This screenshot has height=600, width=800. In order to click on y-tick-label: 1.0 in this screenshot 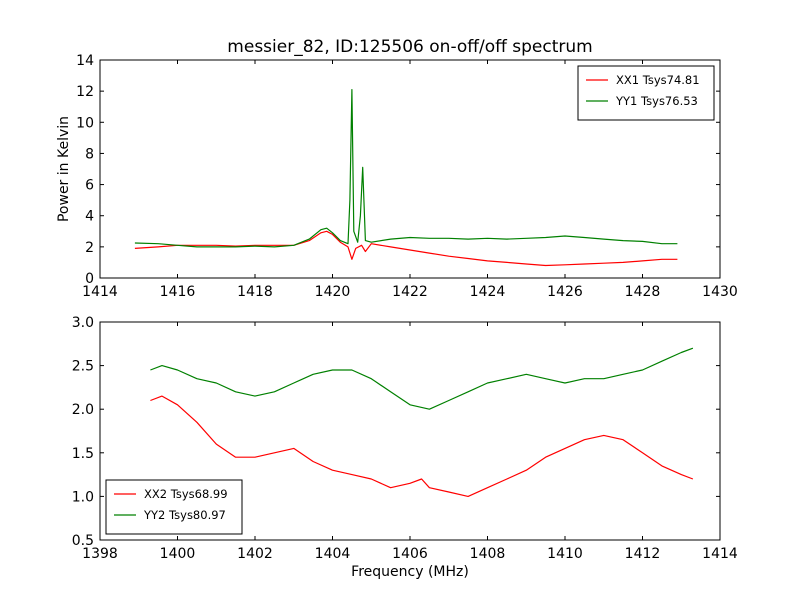, I will do `click(83, 497)`.